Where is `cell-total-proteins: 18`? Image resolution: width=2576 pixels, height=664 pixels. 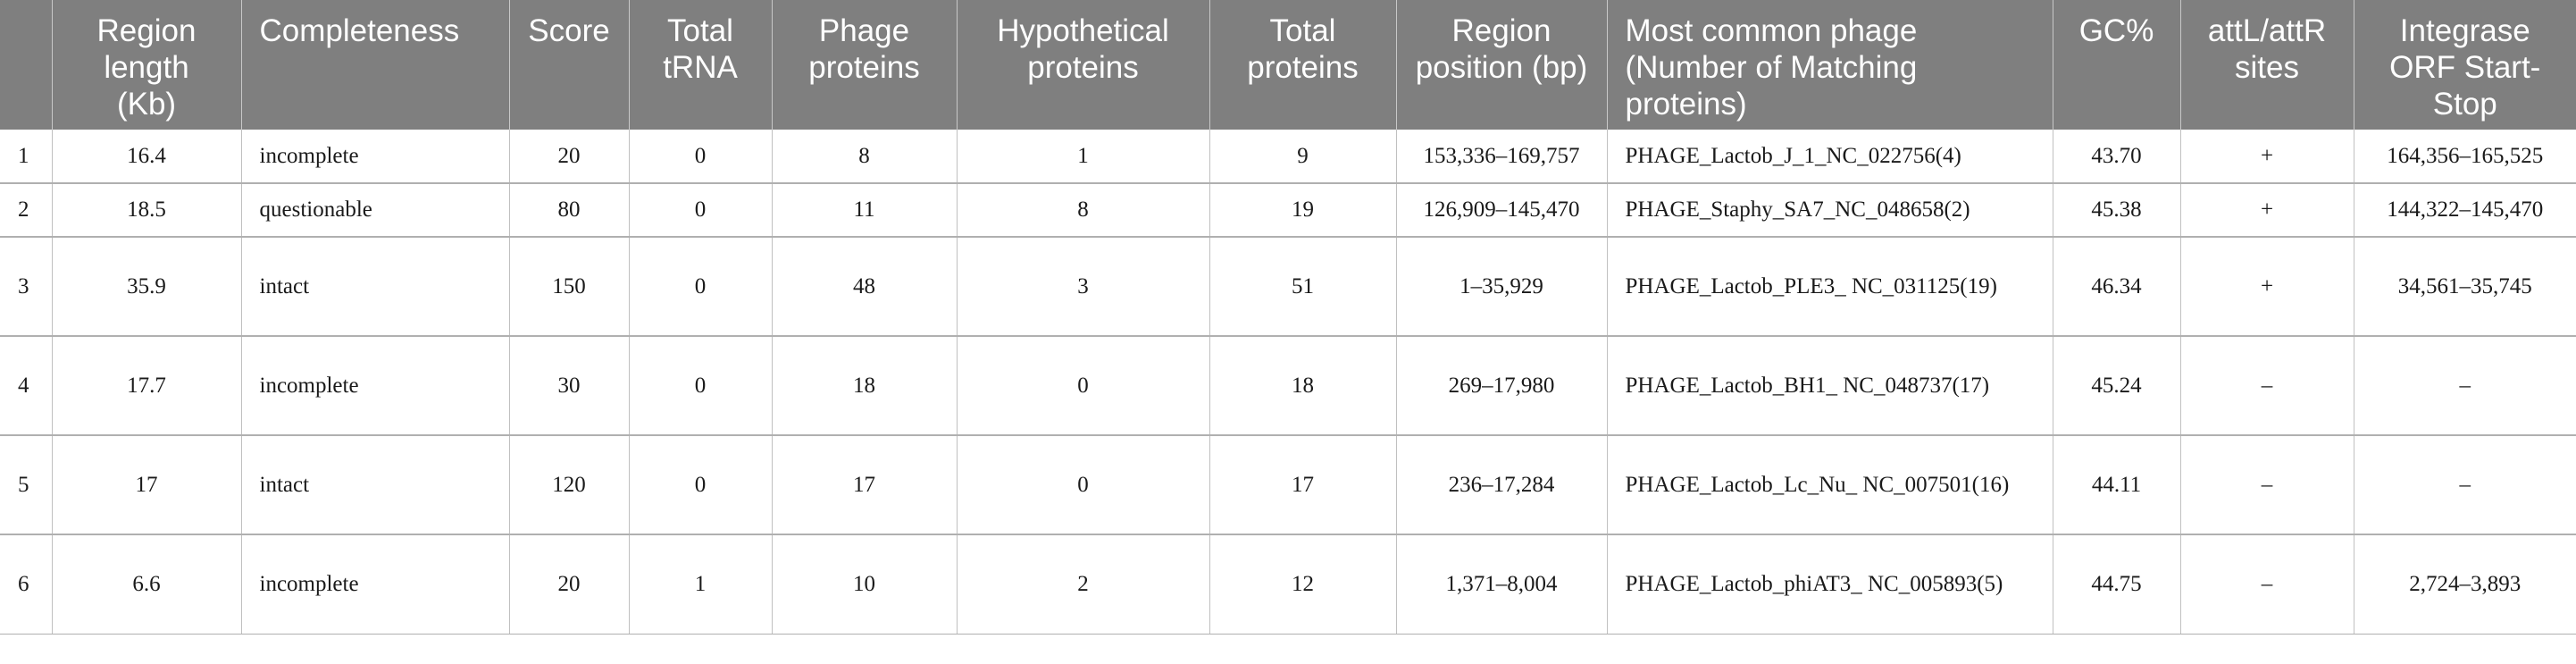
cell-total-proteins: 18 is located at coordinates (1303, 386).